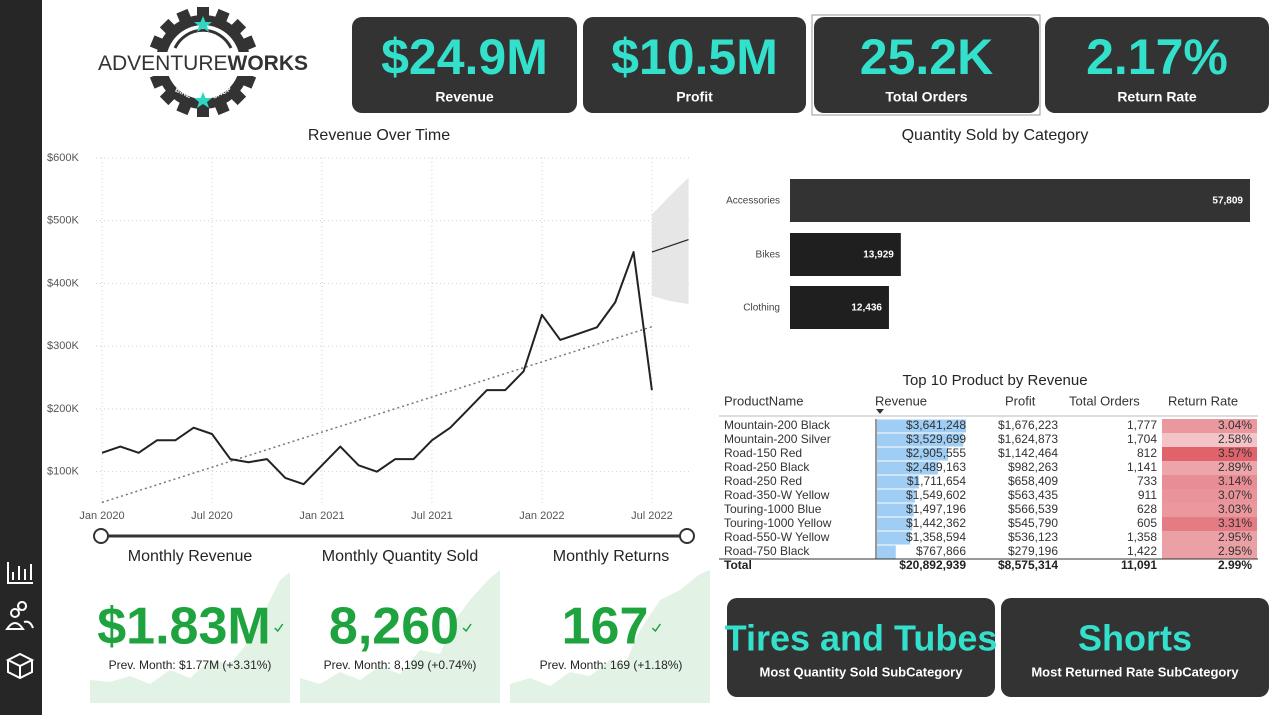 The image size is (1276, 715). I want to click on x-tick-label: Jan 2020, so click(101, 516).